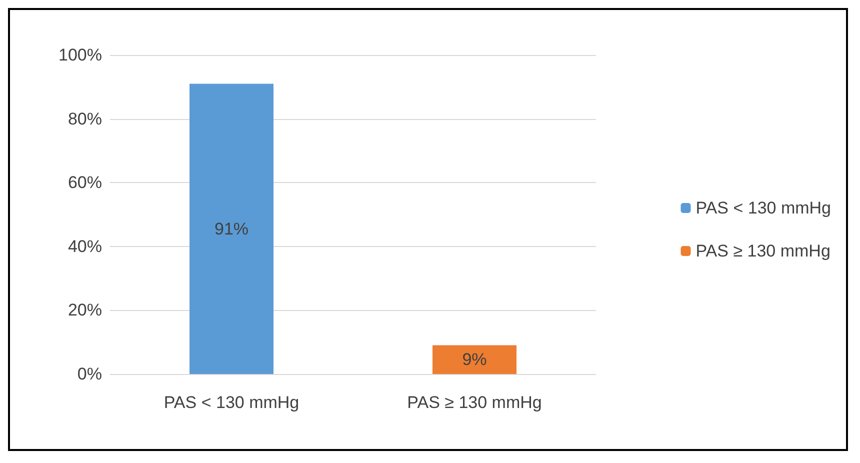 This screenshot has width=860, height=463. What do you see at coordinates (85, 182) in the screenshot?
I see `y-tick-label: 60%` at bounding box center [85, 182].